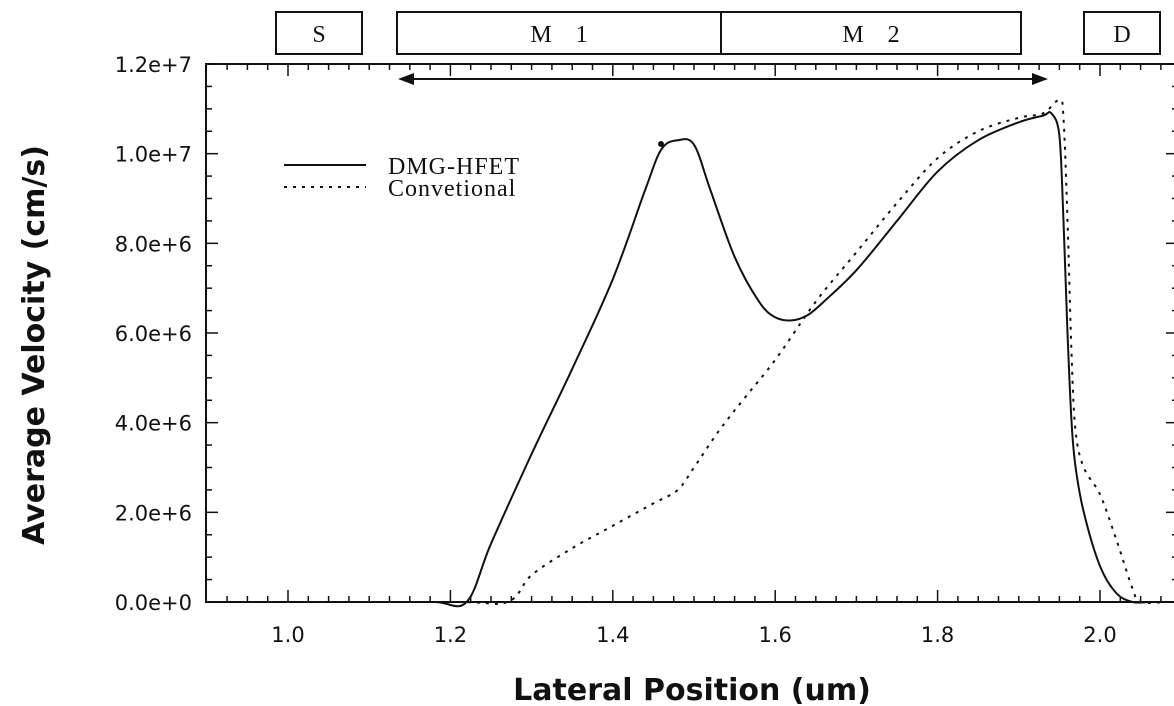  Describe the element at coordinates (450, 635) in the screenshot. I see `x-tick-label: 1.2` at that location.